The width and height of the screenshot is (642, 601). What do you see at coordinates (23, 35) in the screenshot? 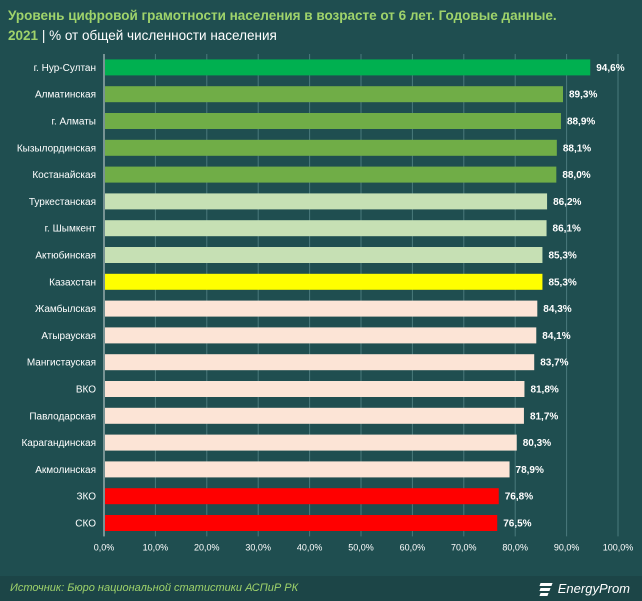
I see `title-year: 2021` at bounding box center [23, 35].